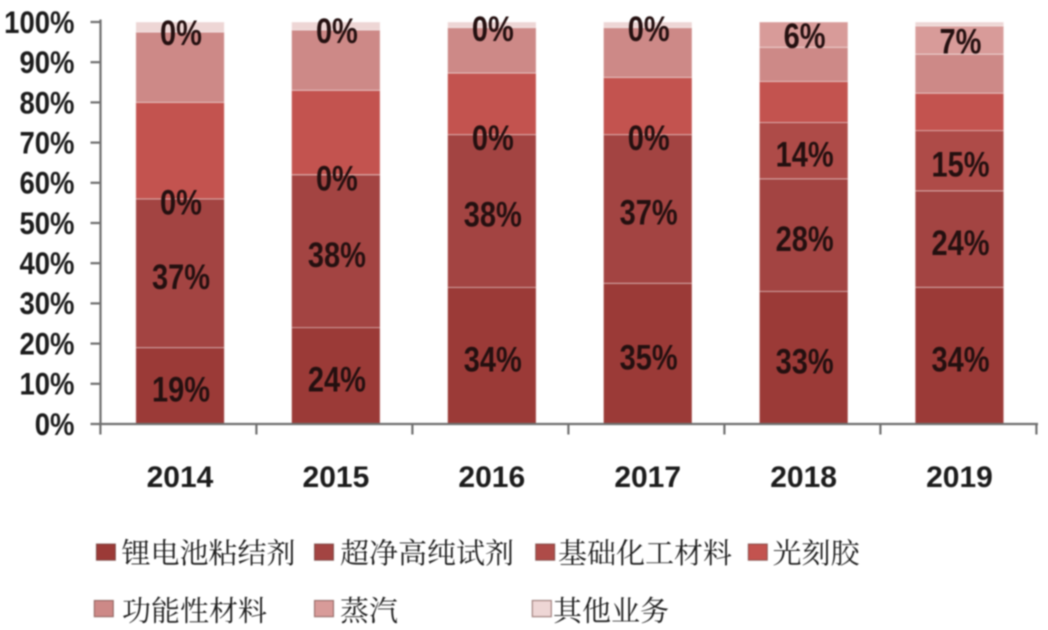 This screenshot has height=630, width=1048. I want to click on svg-text: 2018, so click(803, 477).